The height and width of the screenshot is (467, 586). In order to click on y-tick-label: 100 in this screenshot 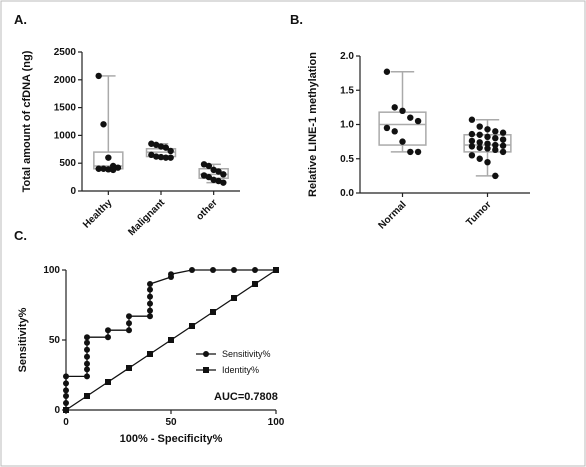, I will do `click(51, 270)`.